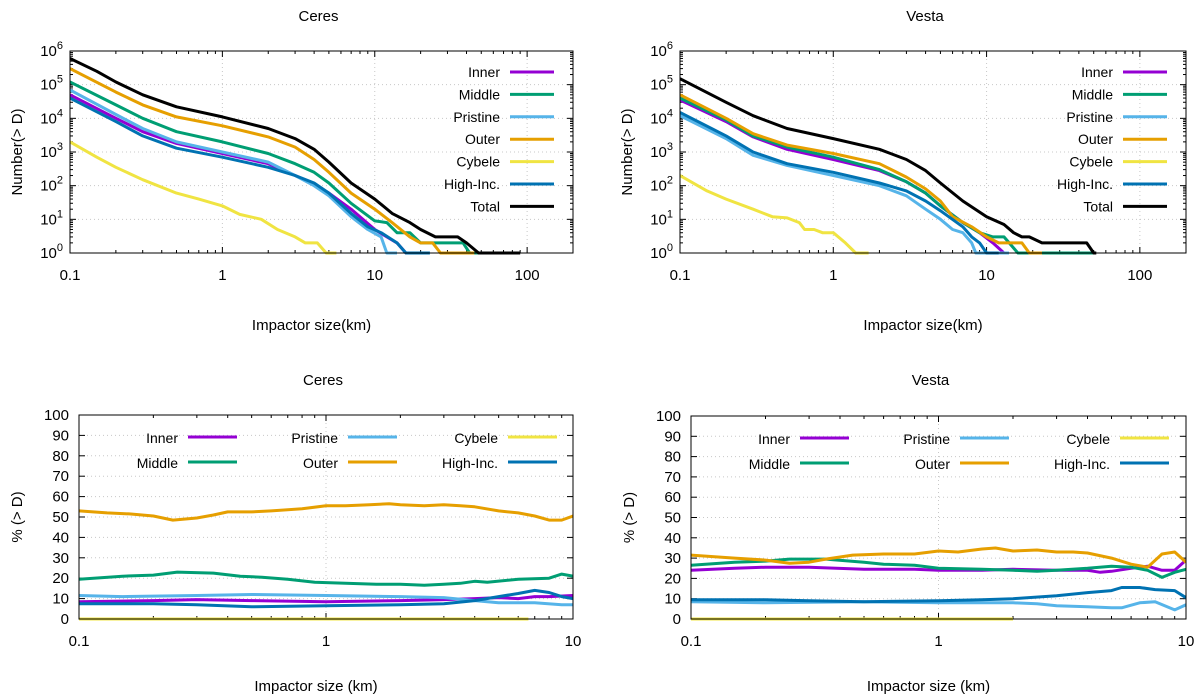  What do you see at coordinates (65, 619) in the screenshot?
I see `y-tick-label: 0` at bounding box center [65, 619].